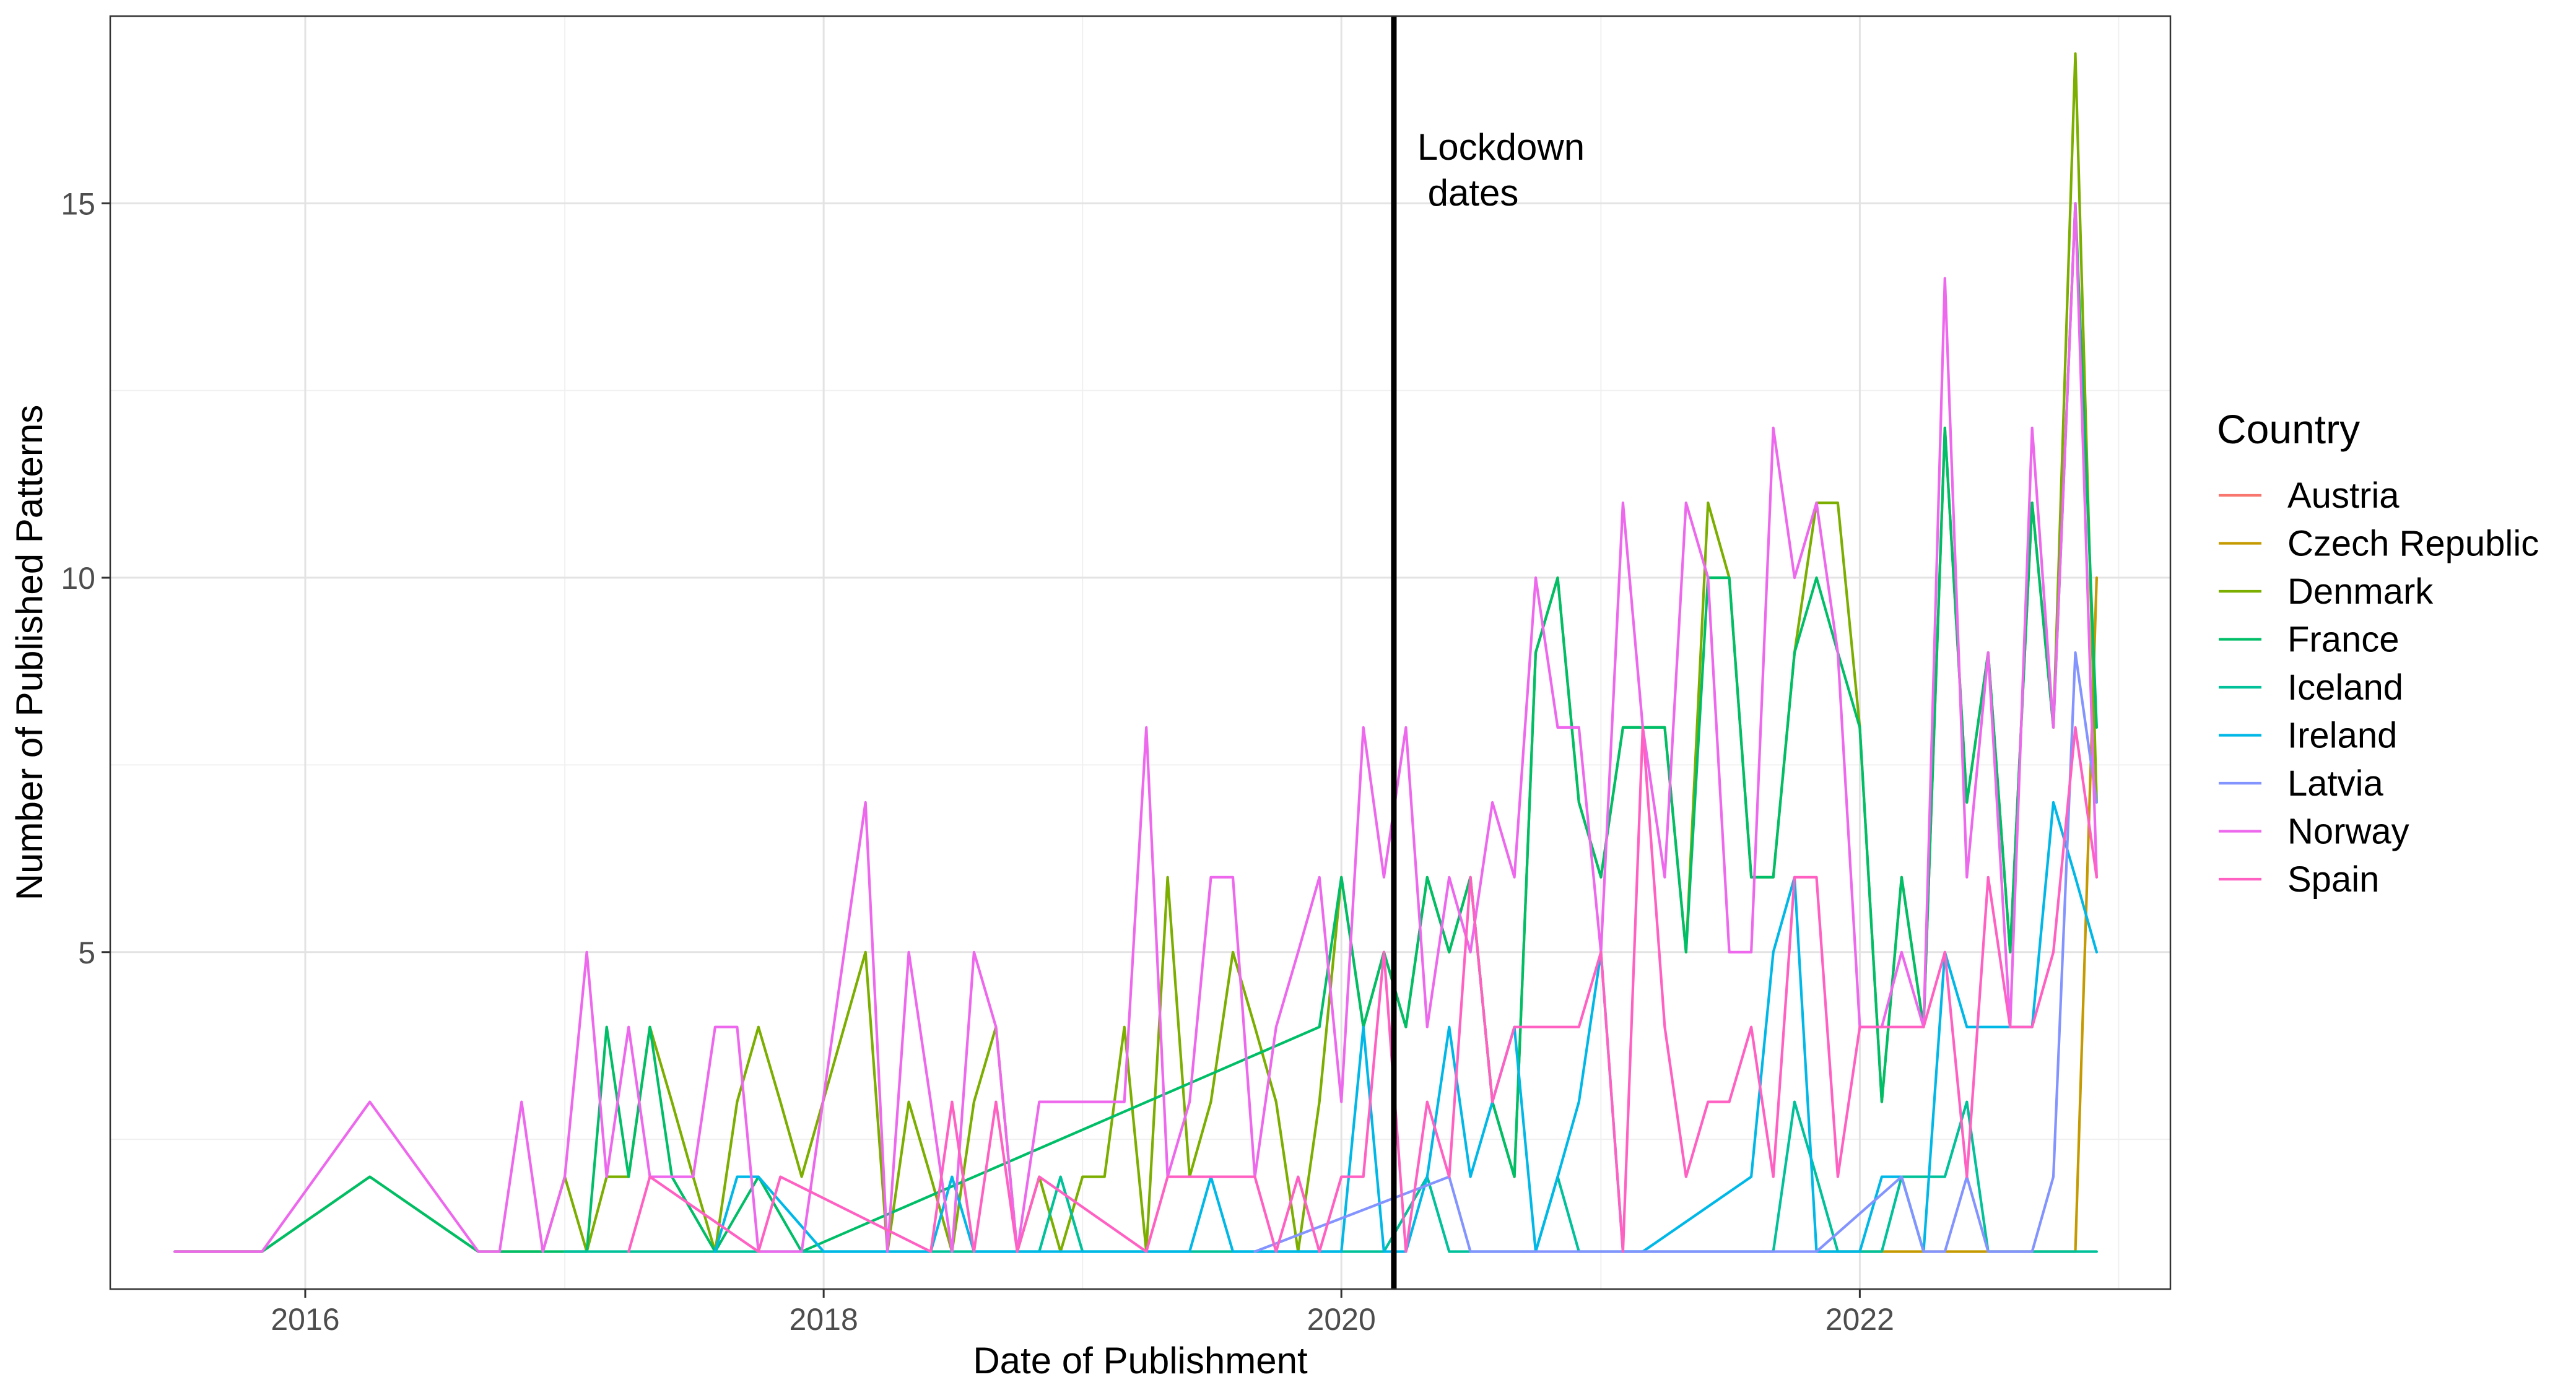 Image resolution: width=2576 pixels, height=1390 pixels. I want to click on series-line-latvia, so click(1676, 952).